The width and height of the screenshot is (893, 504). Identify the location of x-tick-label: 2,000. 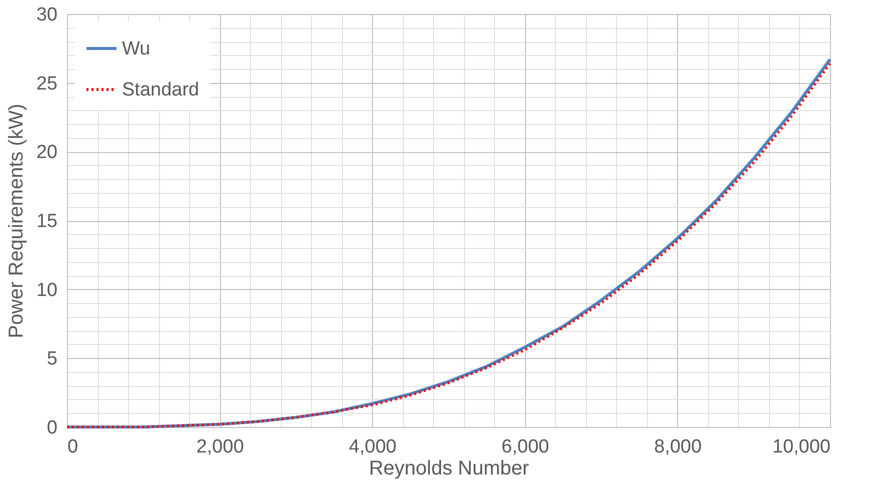
(220, 447).